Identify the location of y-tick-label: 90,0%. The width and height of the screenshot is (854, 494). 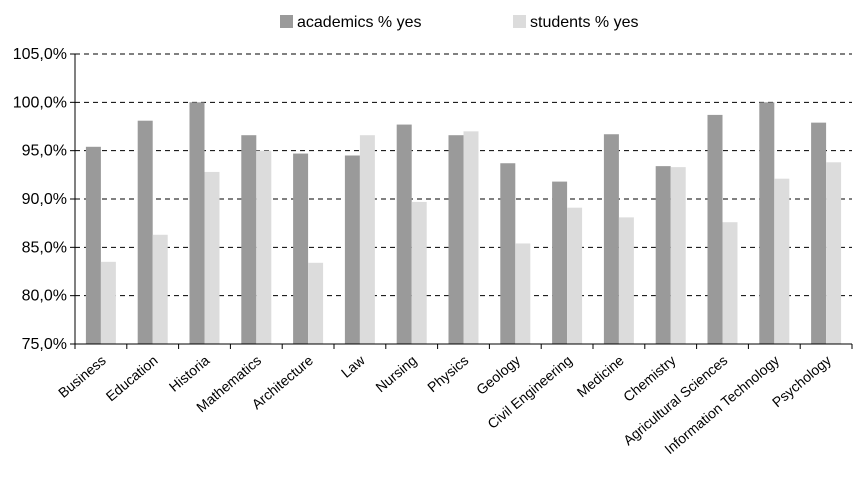
(44, 199).